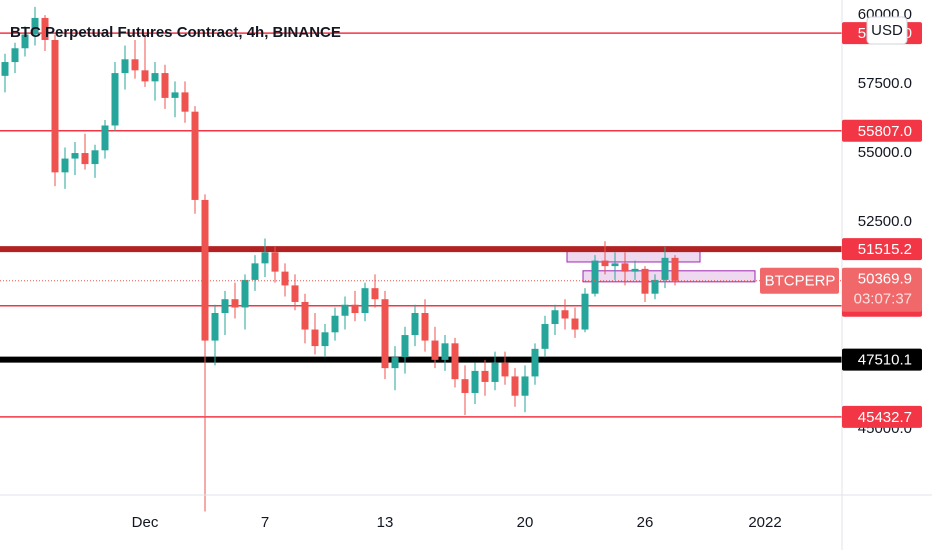 The image size is (932, 550). I want to click on x-tick-label: 7, so click(265, 522).